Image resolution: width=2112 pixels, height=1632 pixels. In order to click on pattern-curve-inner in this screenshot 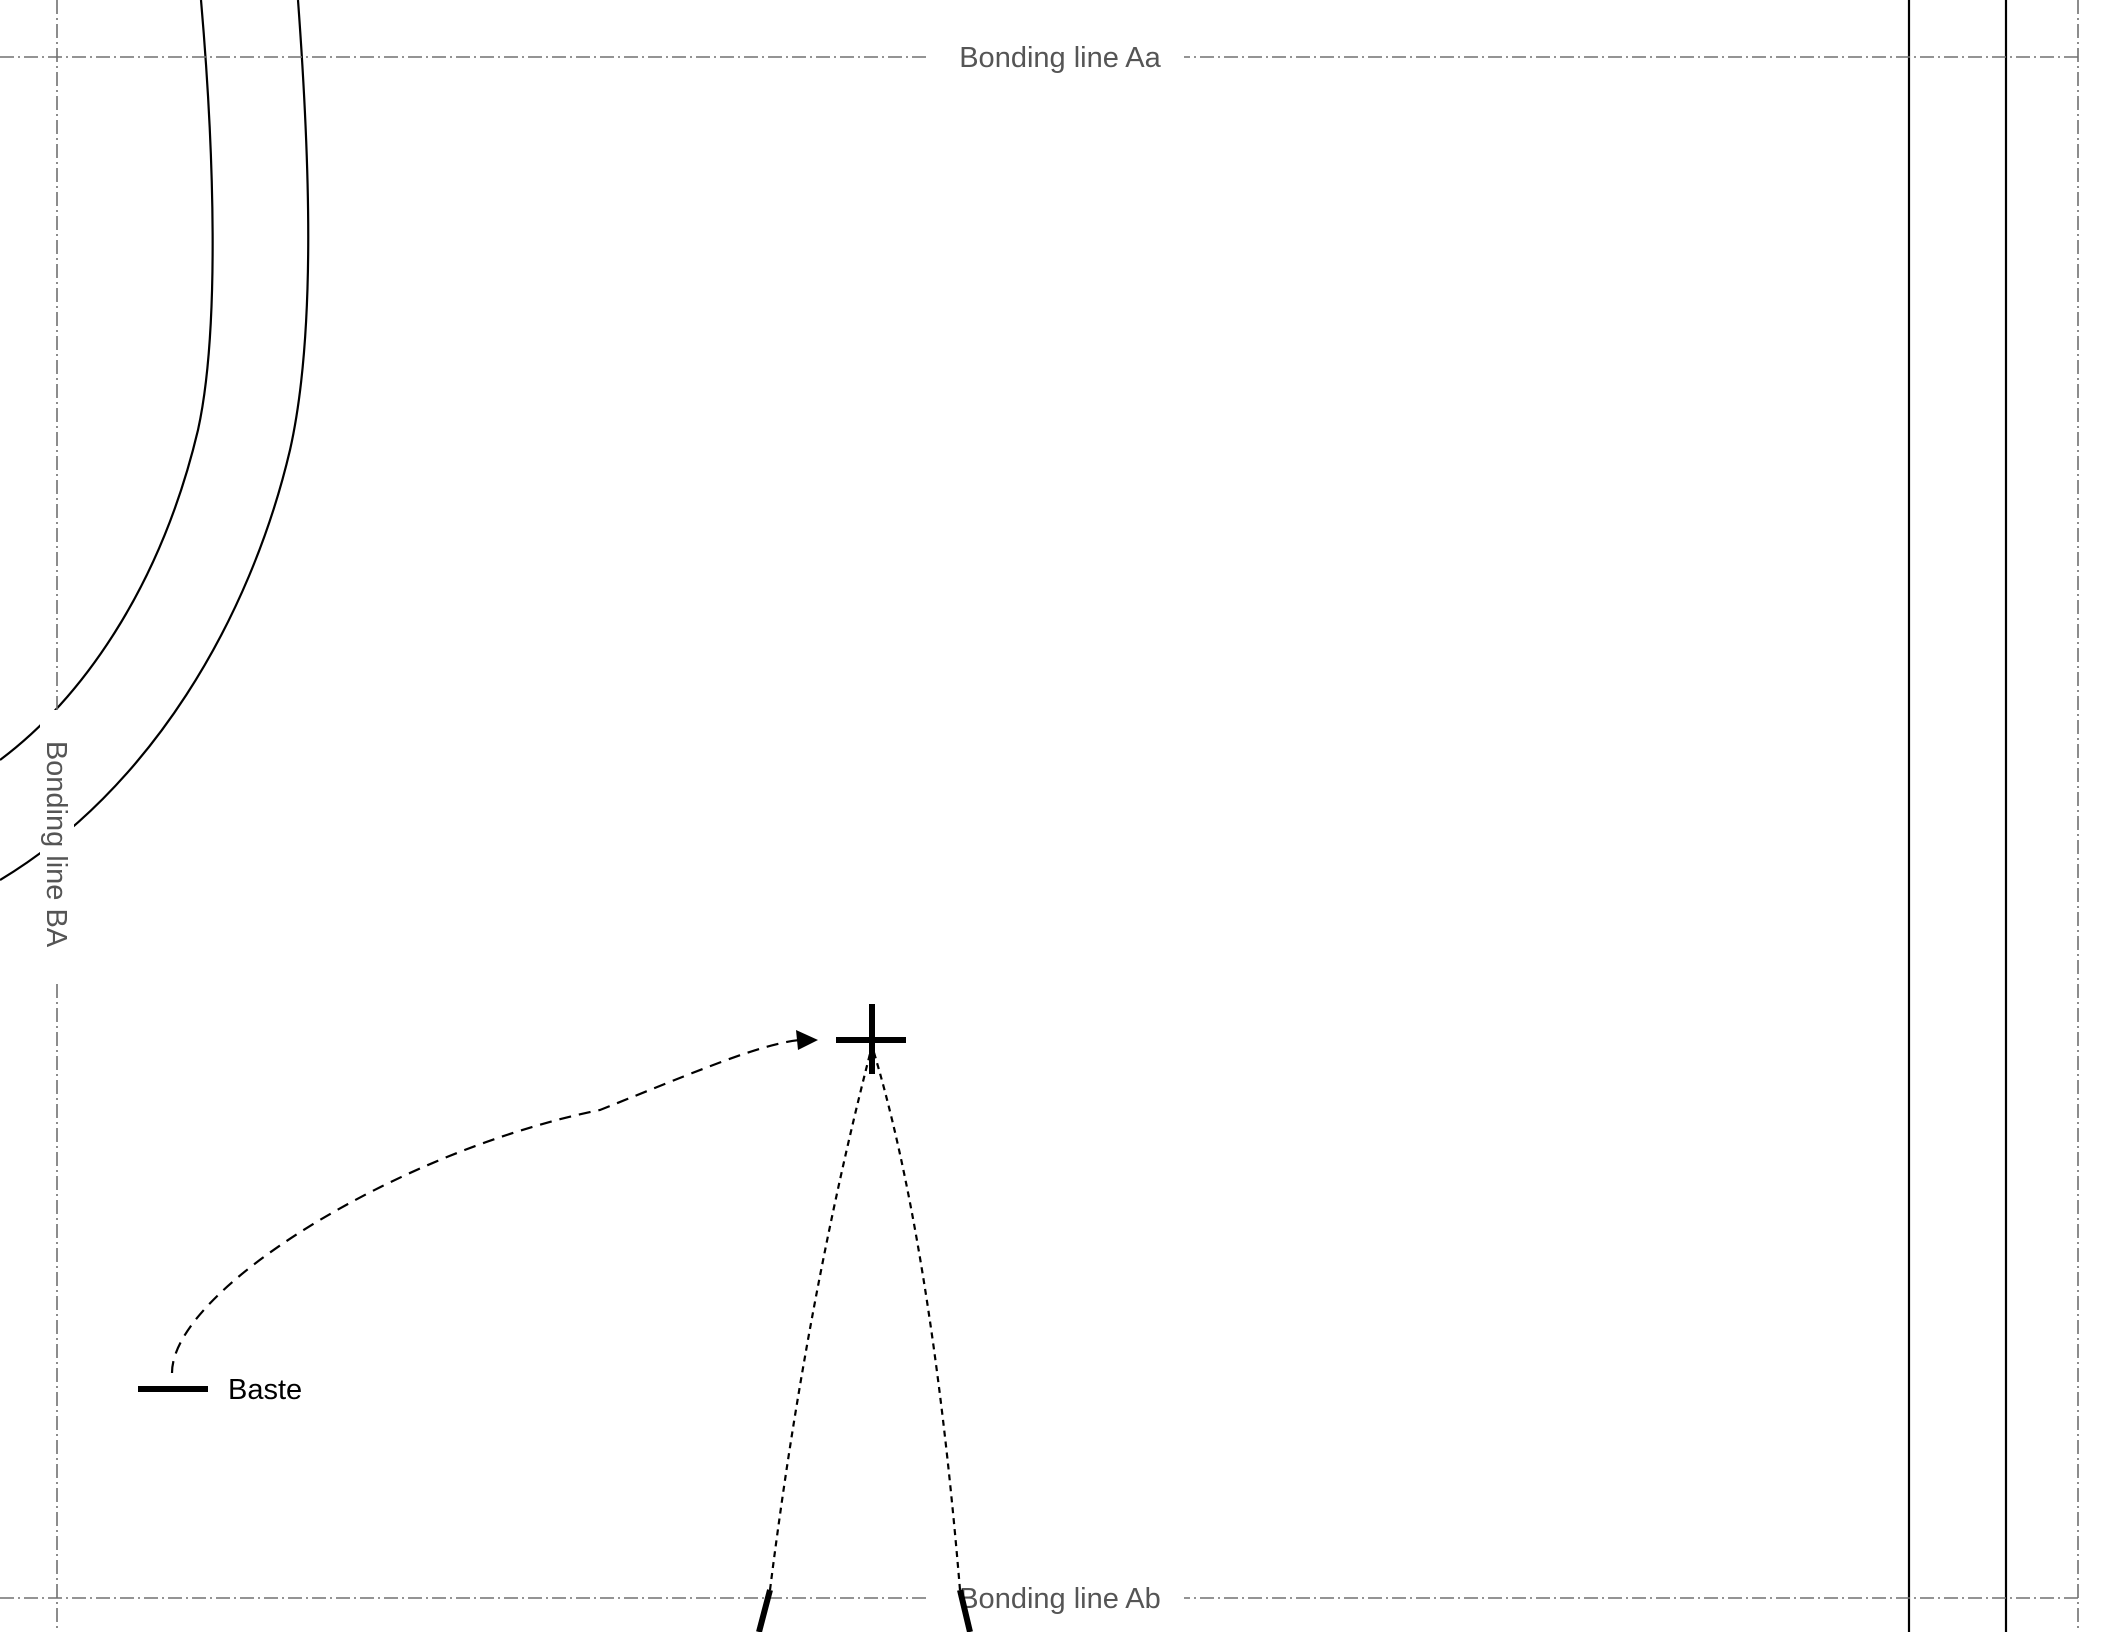, I will do `click(107, 380)`.